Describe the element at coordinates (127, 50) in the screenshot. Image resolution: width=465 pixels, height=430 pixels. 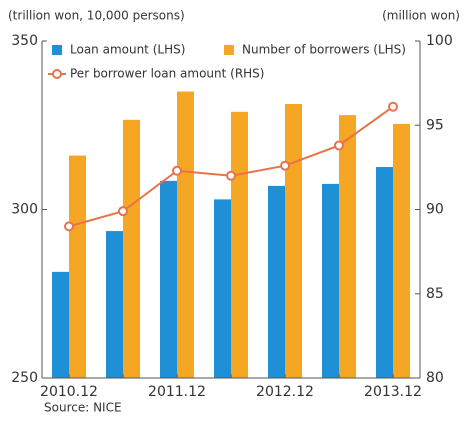
I see `legend-label: Loan amount (LHS)` at that location.